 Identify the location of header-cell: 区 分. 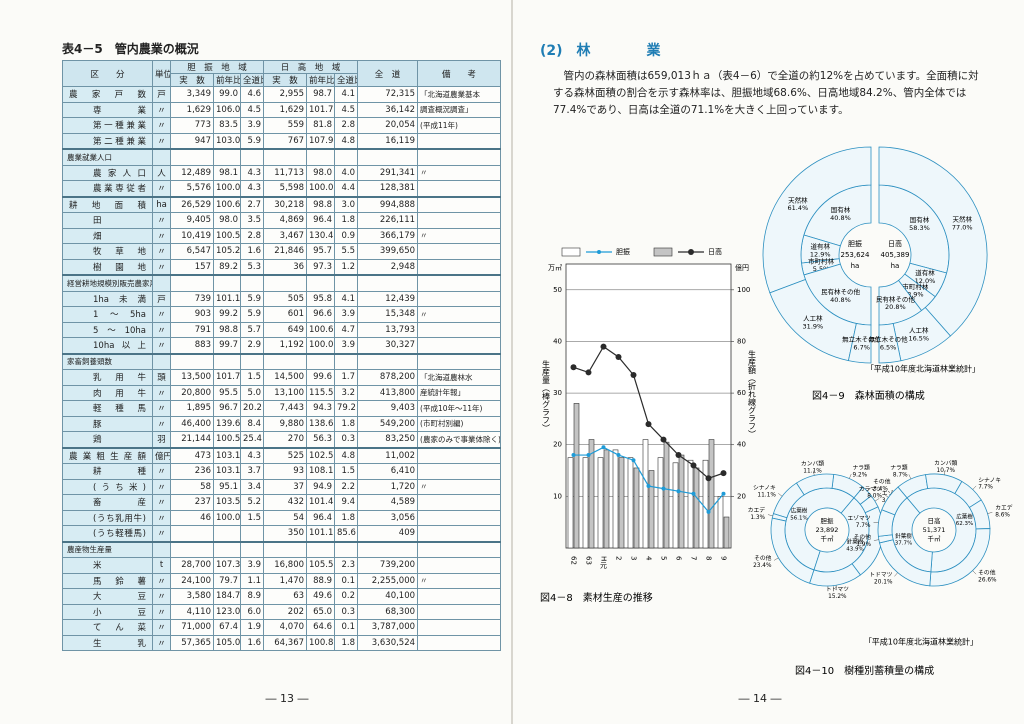
(107, 73).